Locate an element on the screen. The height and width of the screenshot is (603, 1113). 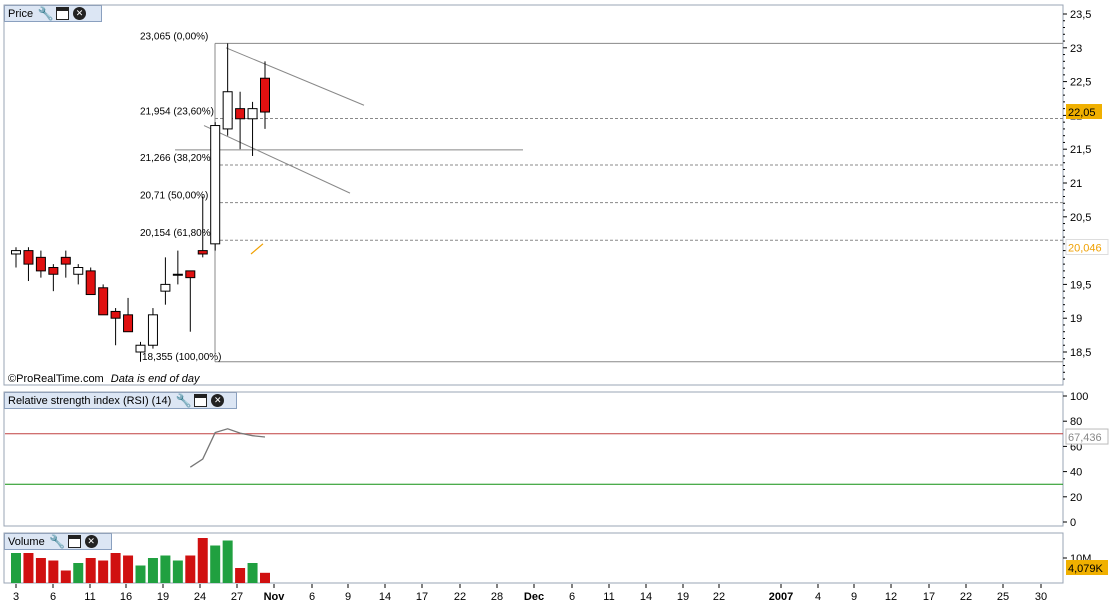
volume-value-badge is located at coordinates (1087, 567).